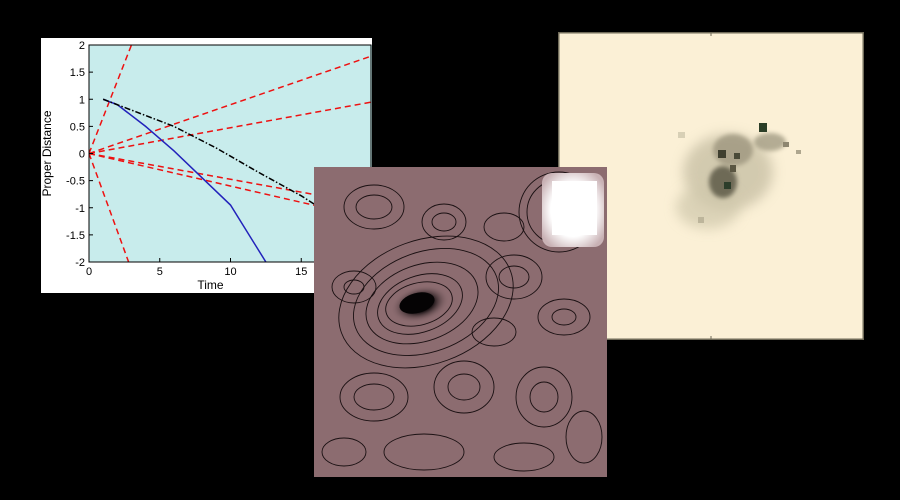  Describe the element at coordinates (574, 208) in the screenshot. I see `bright-source-center` at that location.